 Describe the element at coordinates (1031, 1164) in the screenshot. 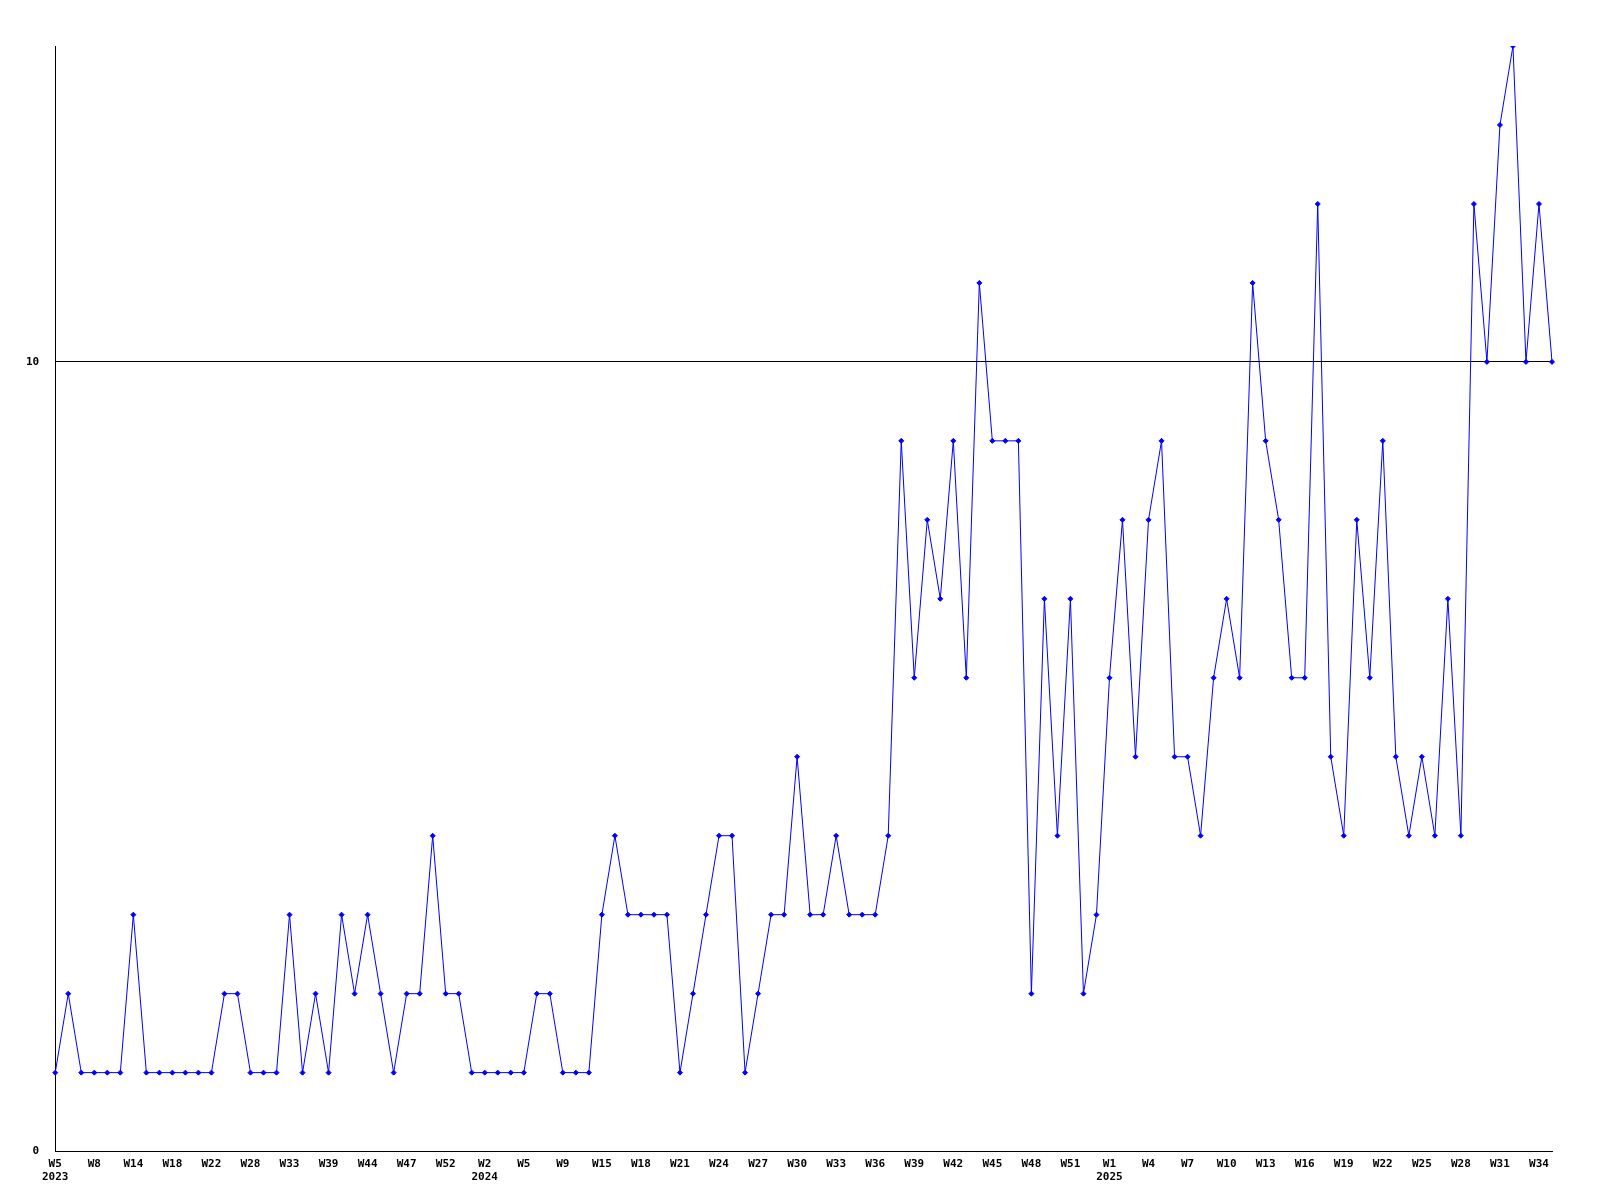

I see `x-tick-label: W48` at that location.